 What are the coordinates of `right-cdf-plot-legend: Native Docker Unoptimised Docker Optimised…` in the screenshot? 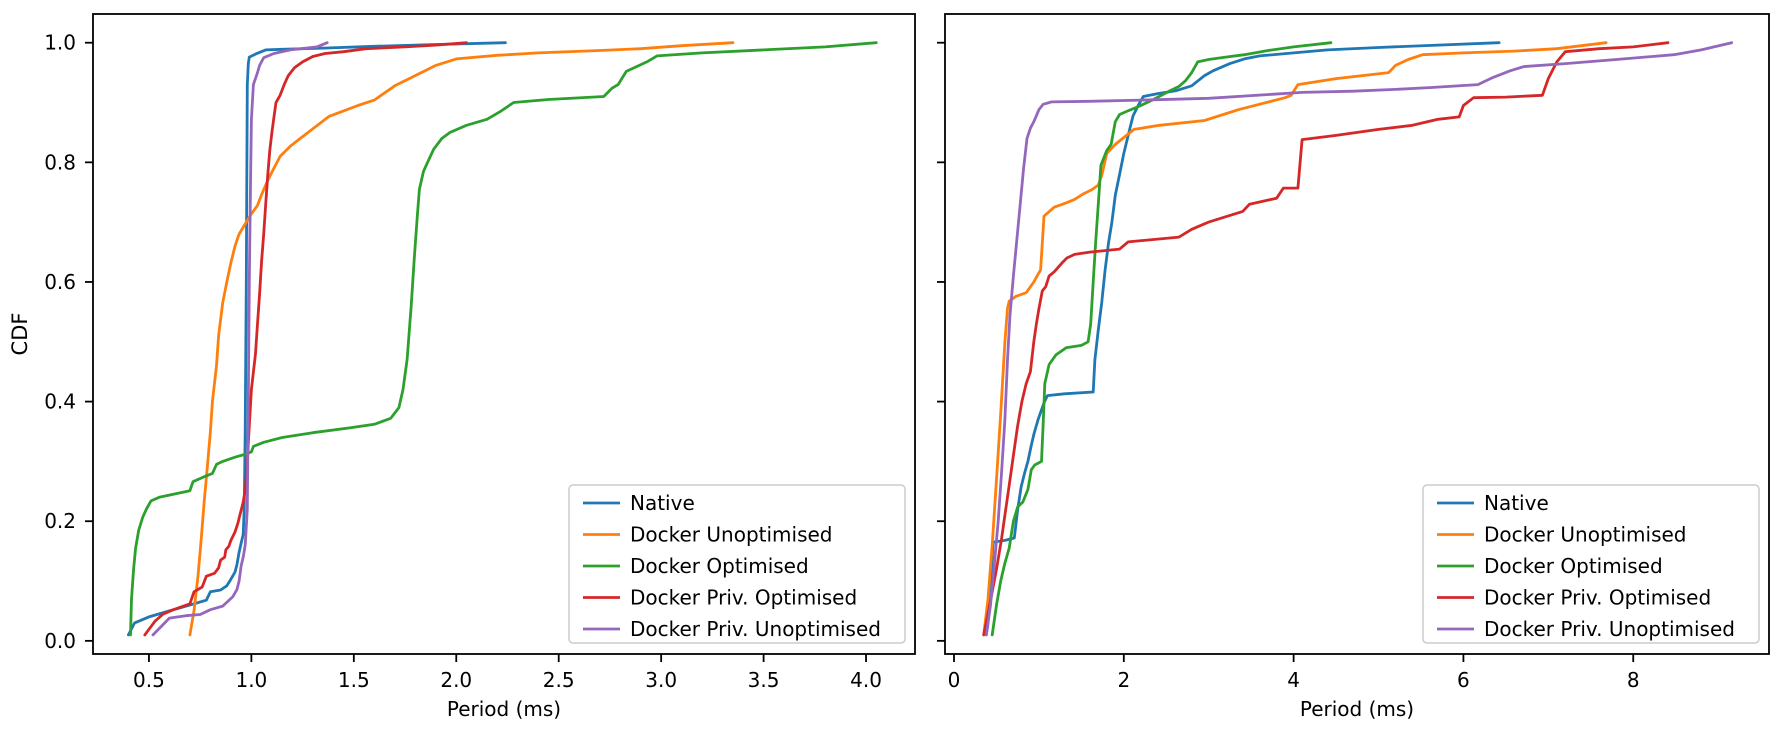 It's located at (1591, 564).